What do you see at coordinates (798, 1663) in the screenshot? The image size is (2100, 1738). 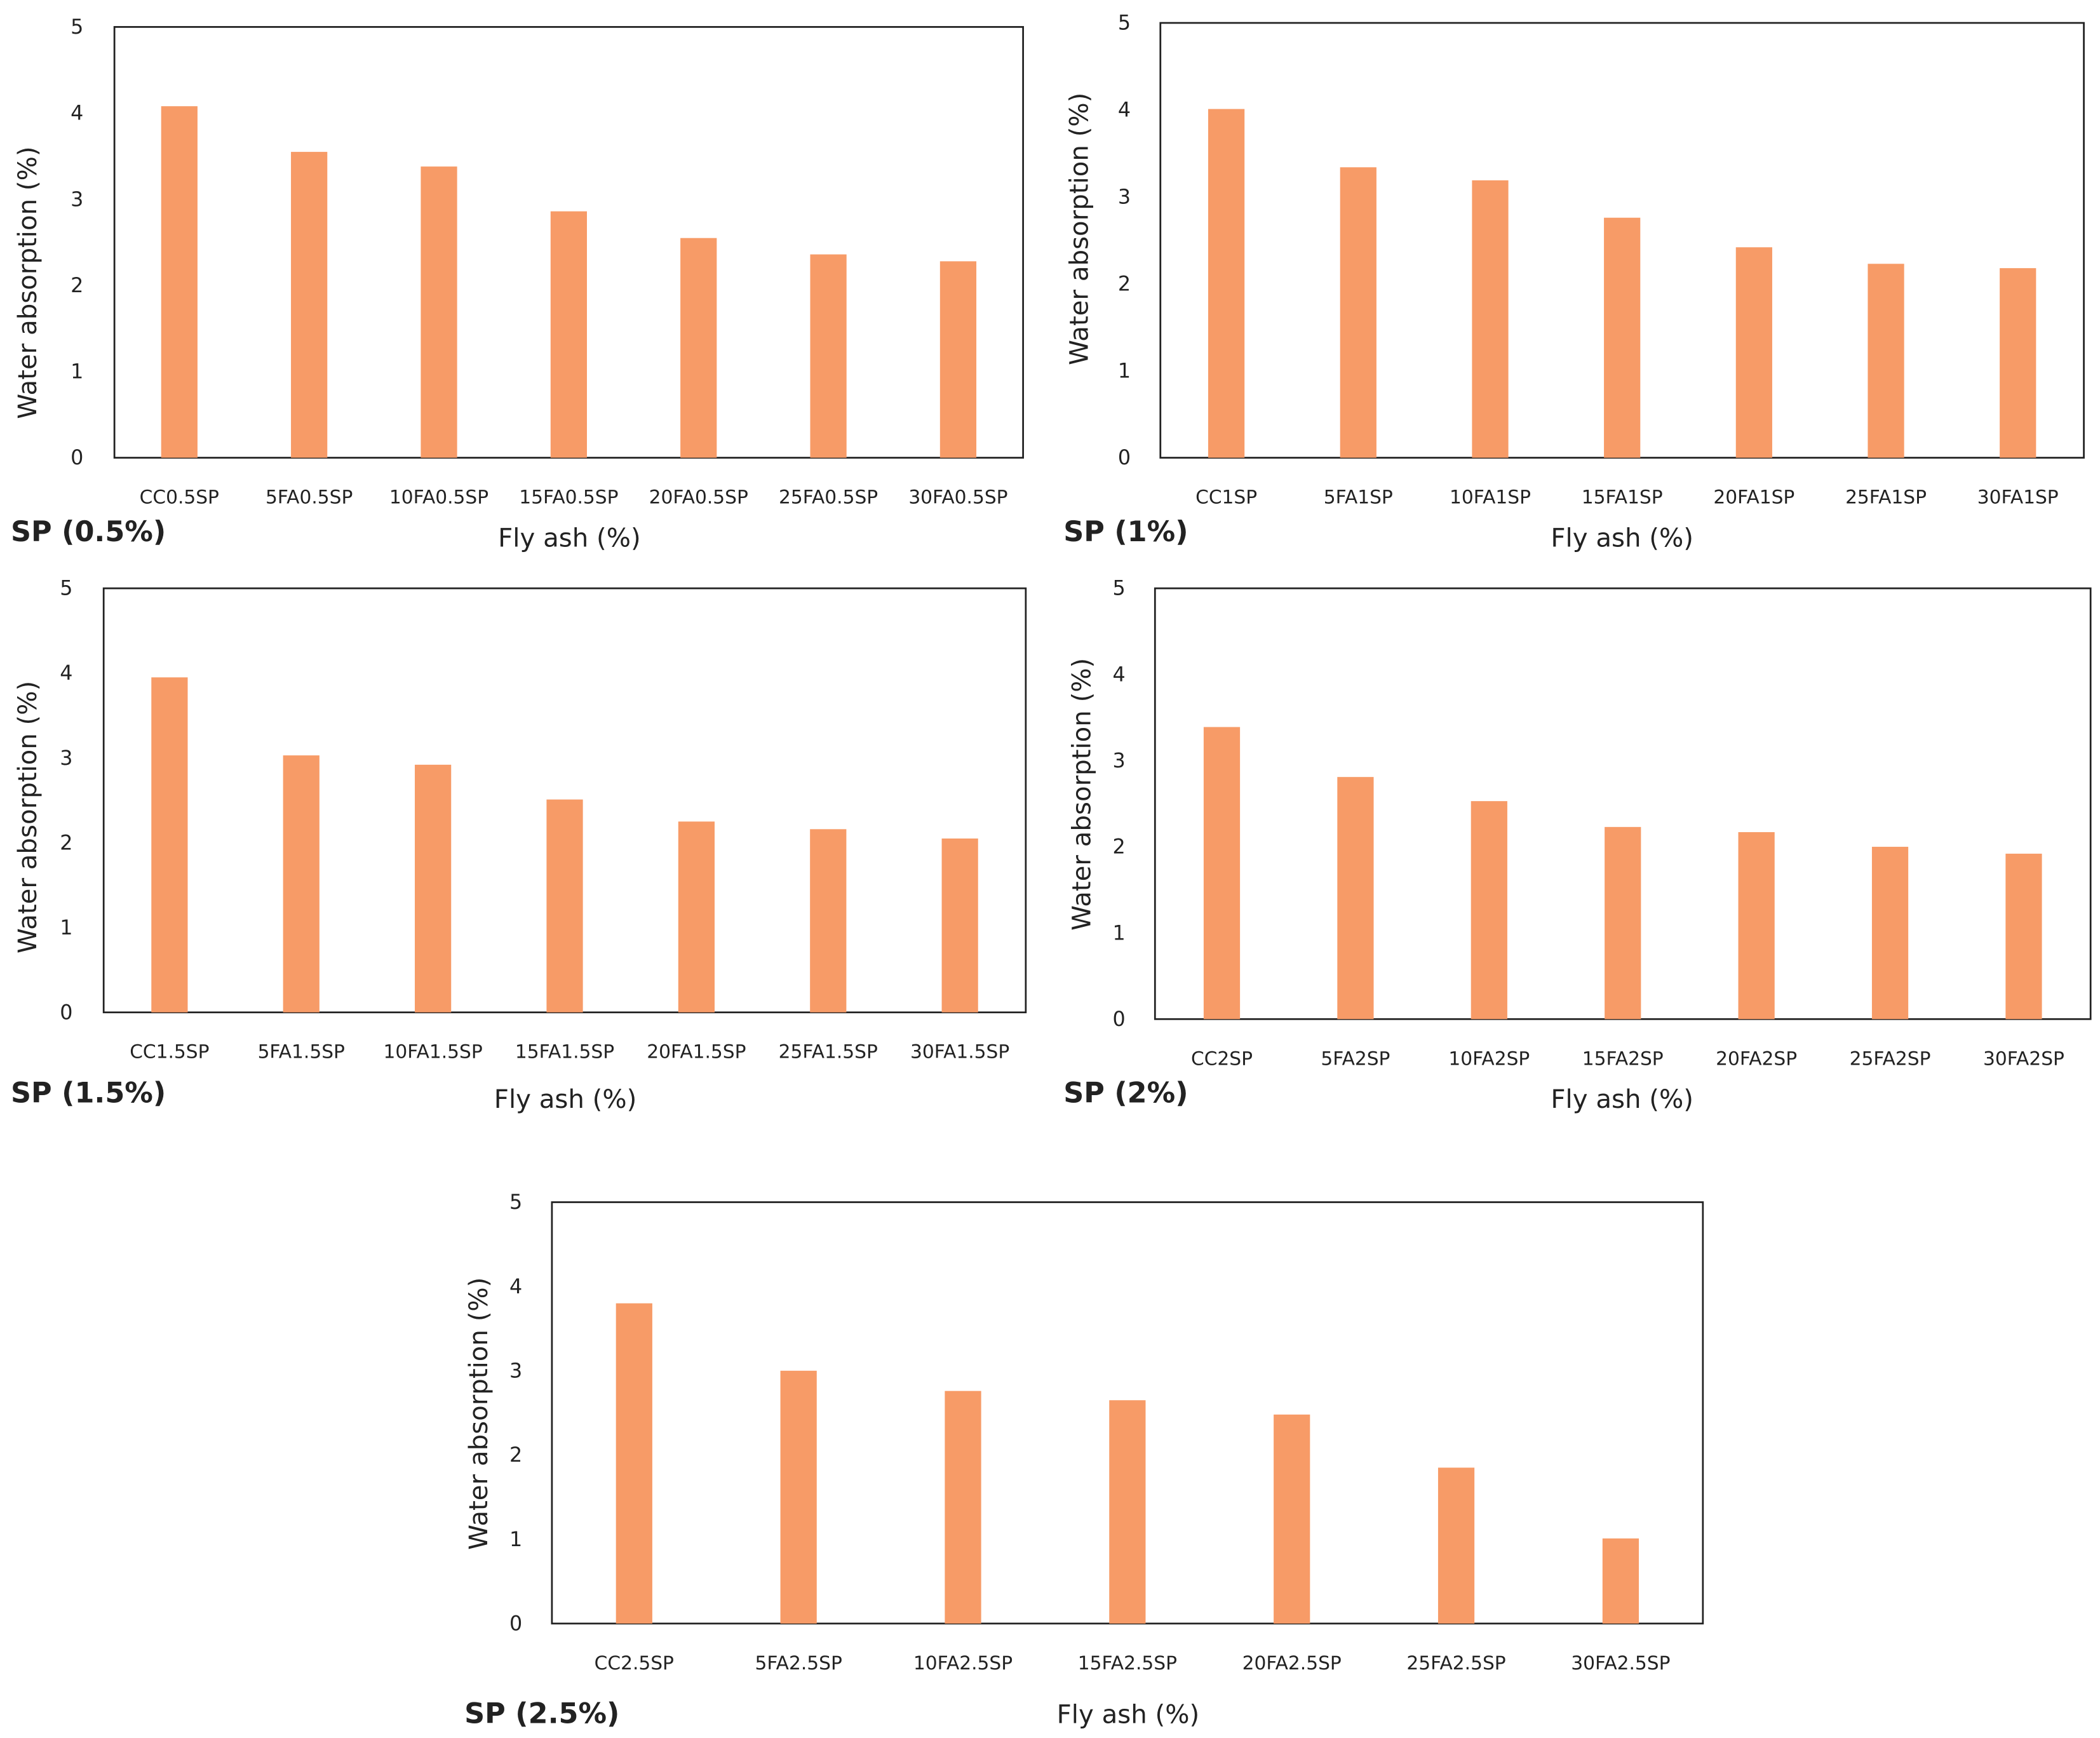 I see `x-tick-label: 5FA2.5SP` at bounding box center [798, 1663].